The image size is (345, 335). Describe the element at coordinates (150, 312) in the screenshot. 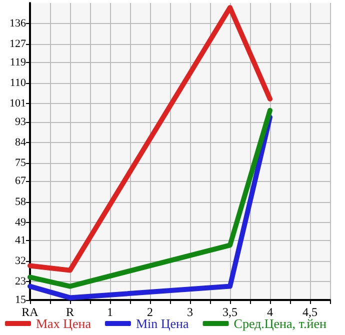

I see `x-tick-label: 2` at that location.